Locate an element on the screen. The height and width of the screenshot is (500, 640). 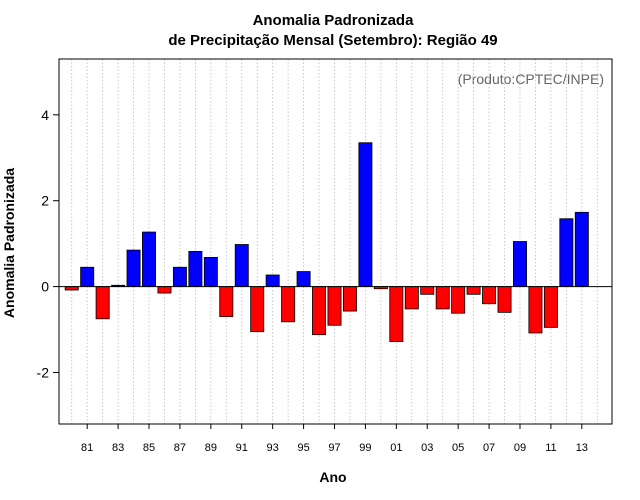
x-tick-label: 05 is located at coordinates (458, 448).